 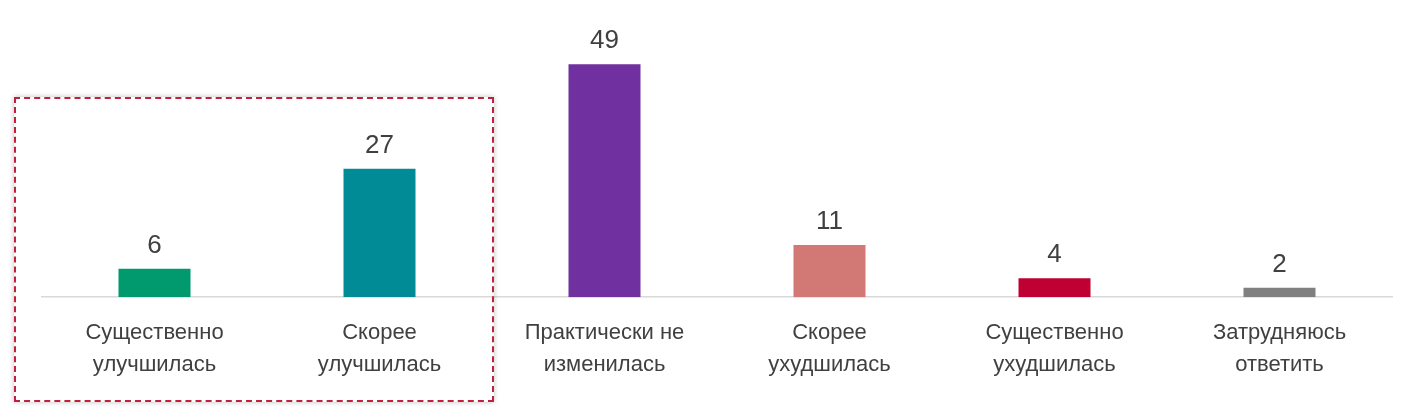 I want to click on data-label: 6, so click(x=154, y=243).